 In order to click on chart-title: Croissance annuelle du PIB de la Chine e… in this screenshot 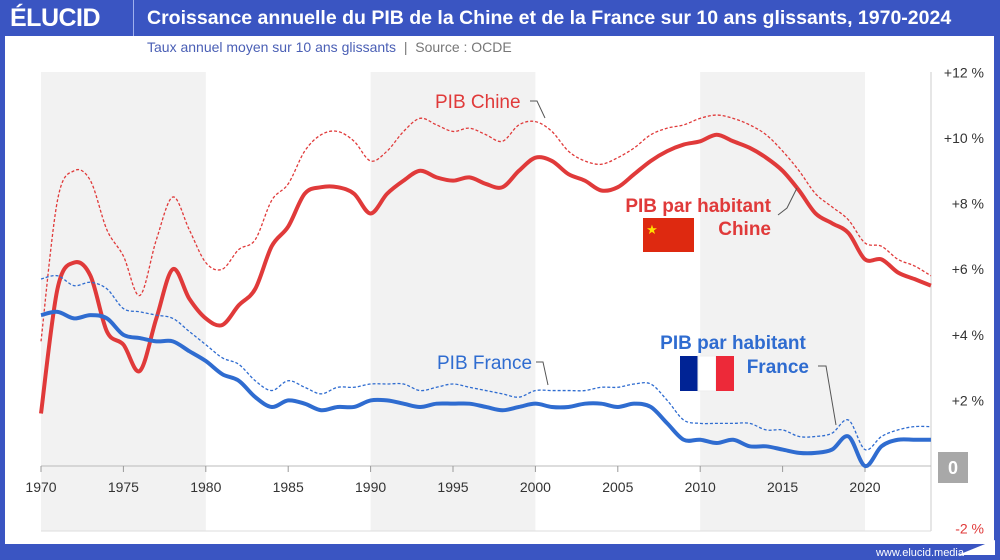, I will do `click(549, 18)`.